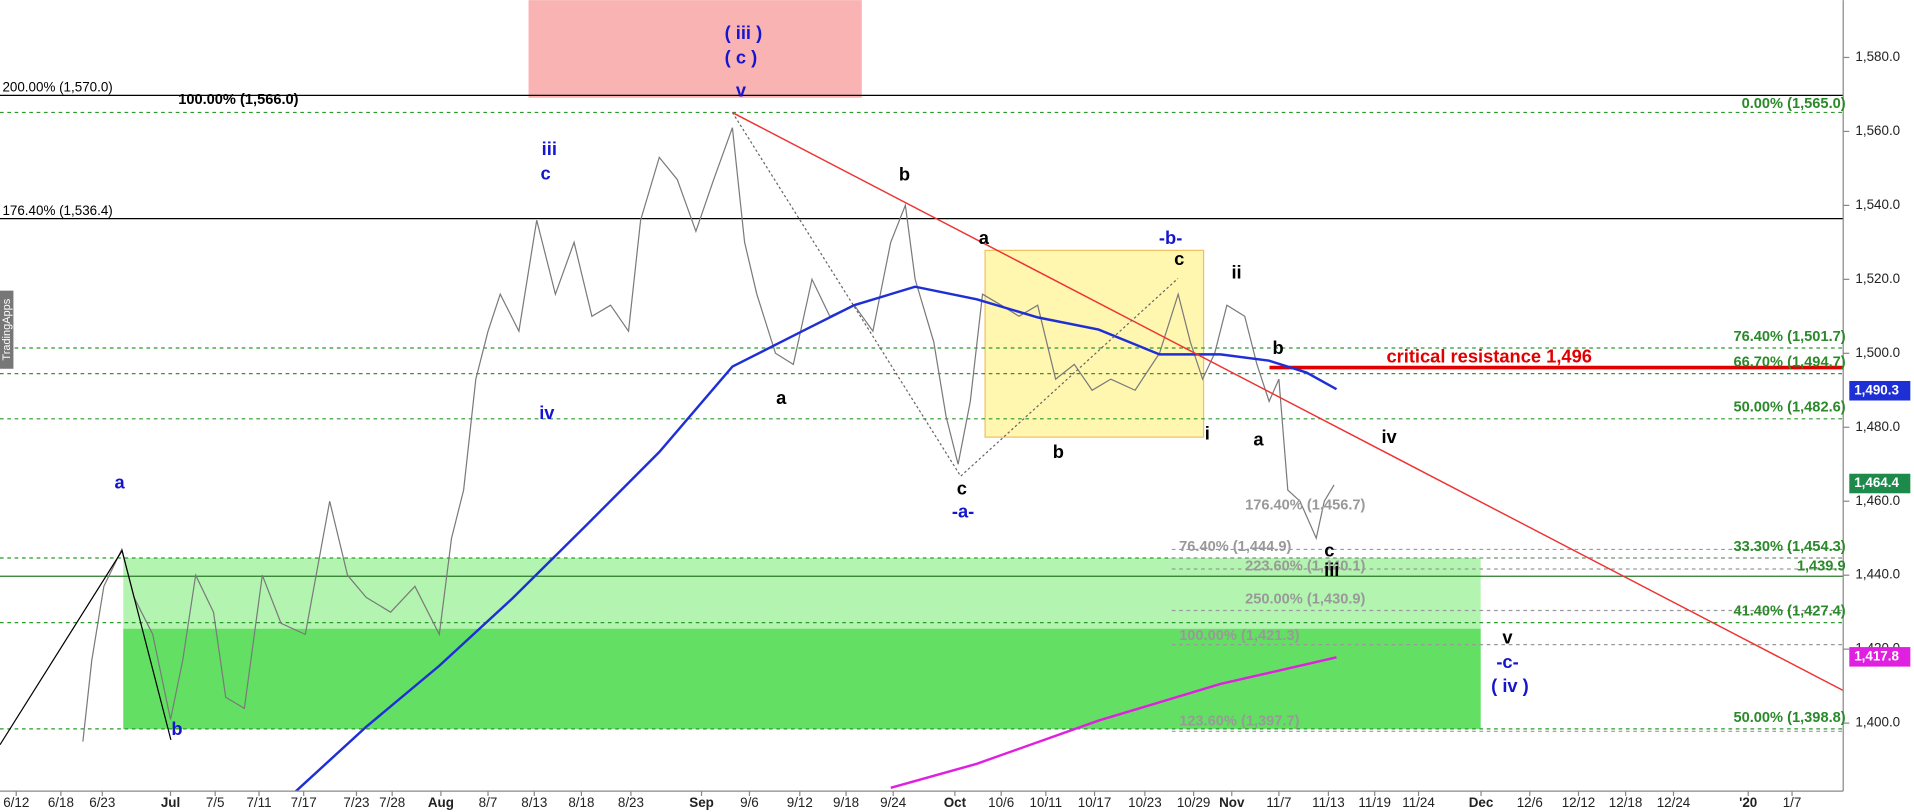 The image size is (1914, 812). What do you see at coordinates (955, 802) in the screenshot?
I see `x-tick-label: Oct` at bounding box center [955, 802].